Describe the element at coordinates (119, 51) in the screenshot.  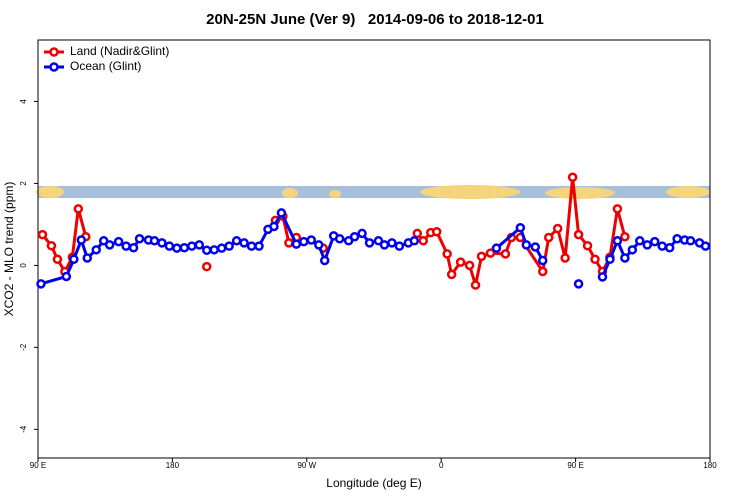
I see `legend-label: Land (Nadir&Glint)` at that location.